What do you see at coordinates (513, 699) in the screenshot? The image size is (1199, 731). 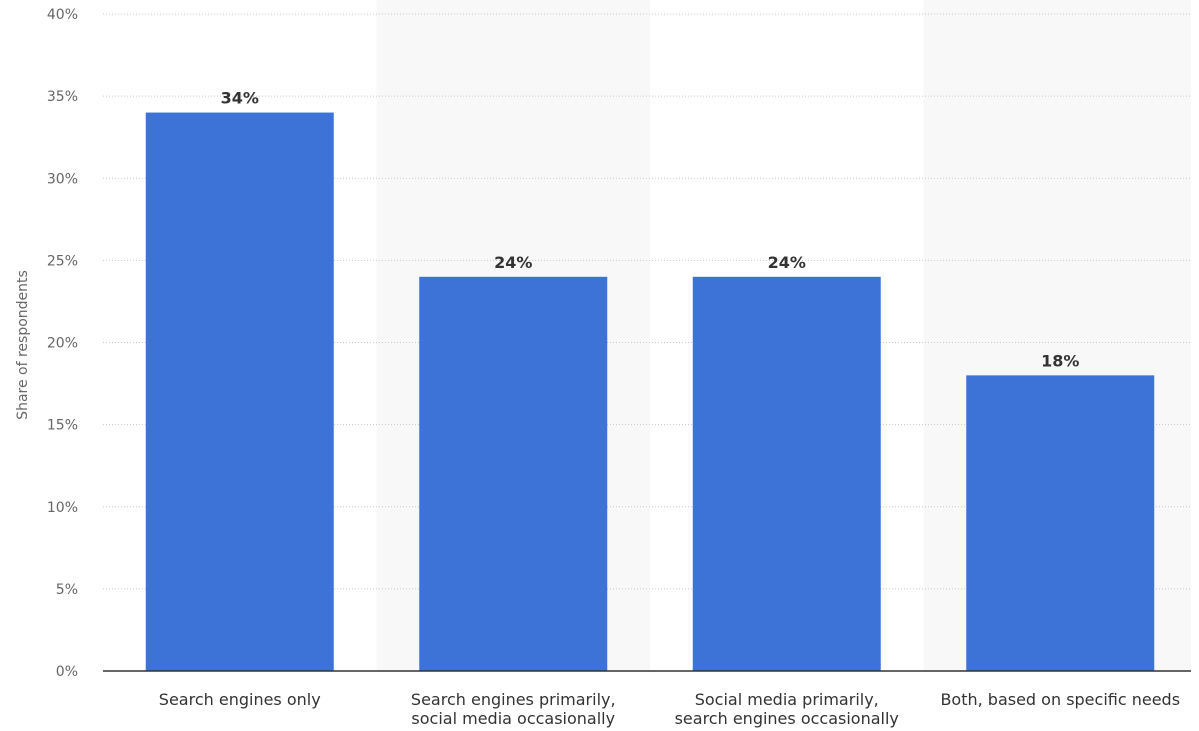 I see `x-tick-label-line: Search engines primarily,` at bounding box center [513, 699].